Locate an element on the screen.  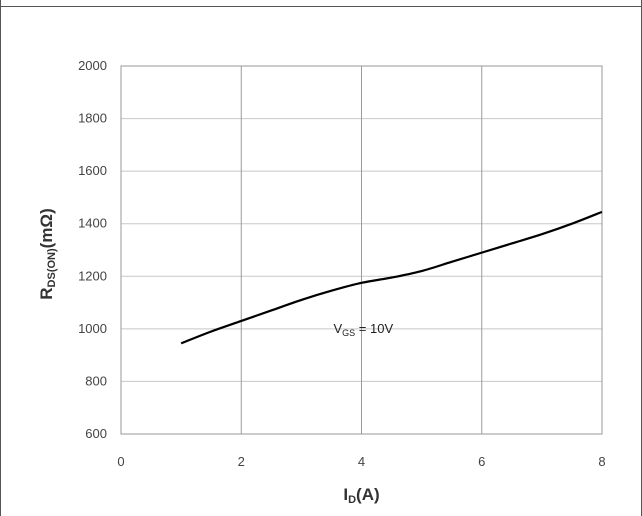
x-tick-label: 0 is located at coordinates (120, 461).